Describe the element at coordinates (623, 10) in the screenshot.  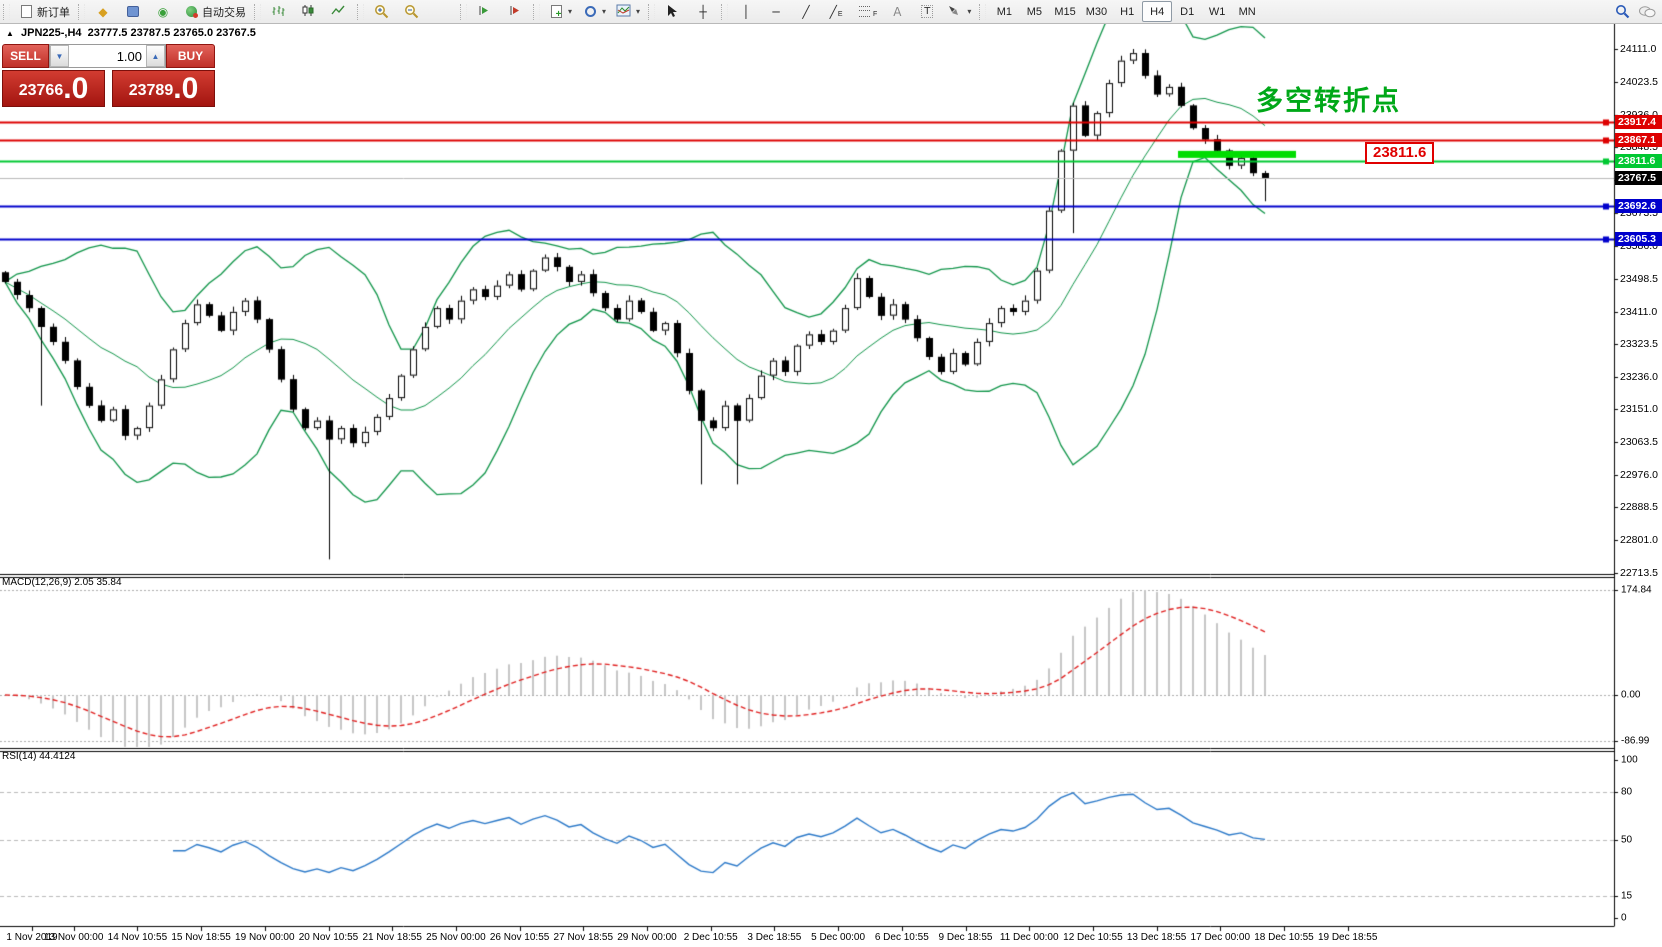
I see `templates-icon` at that location.